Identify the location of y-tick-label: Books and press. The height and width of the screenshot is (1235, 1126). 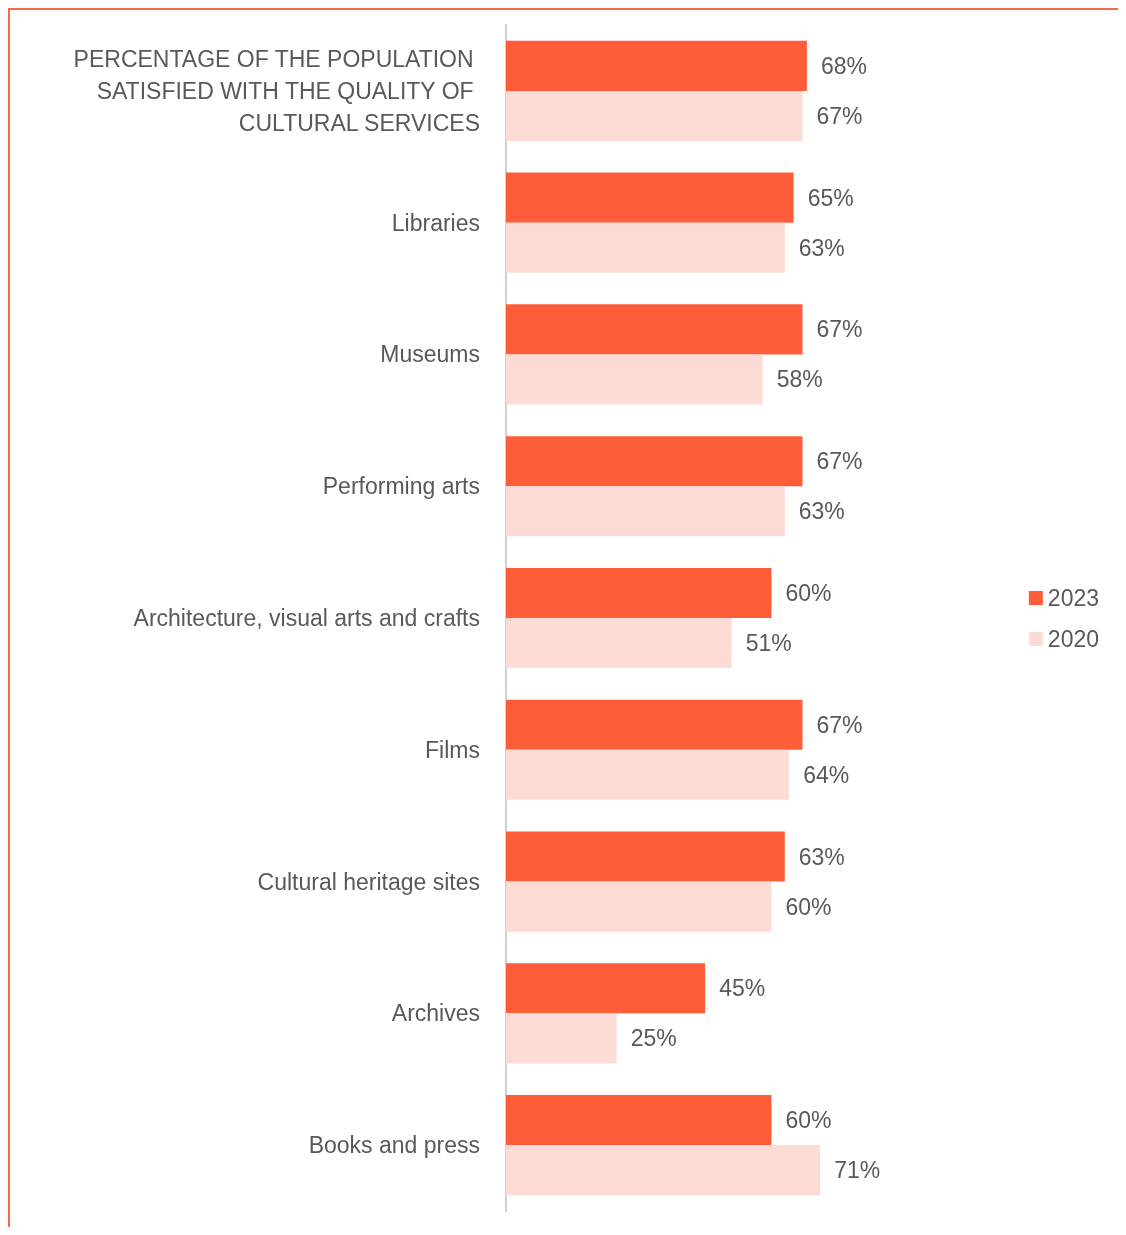
(394, 1145).